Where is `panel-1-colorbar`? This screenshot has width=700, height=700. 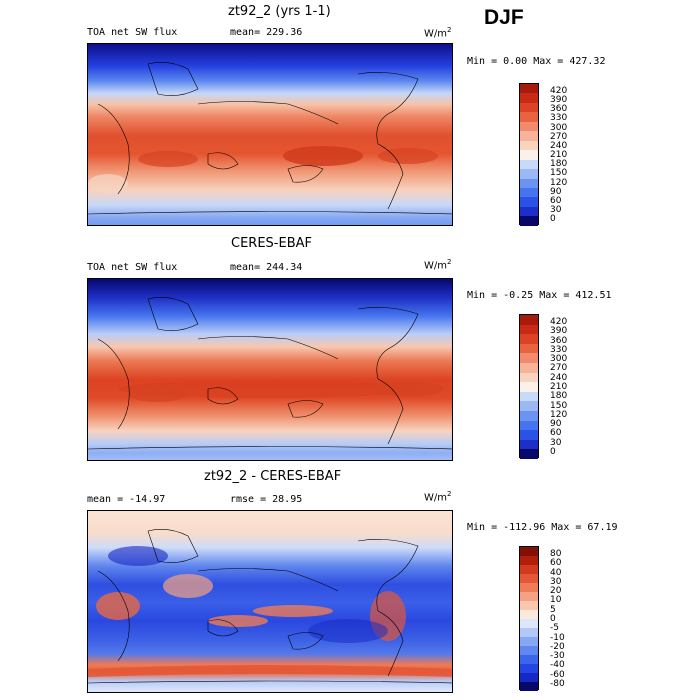 panel-1-colorbar is located at coordinates (529, 154).